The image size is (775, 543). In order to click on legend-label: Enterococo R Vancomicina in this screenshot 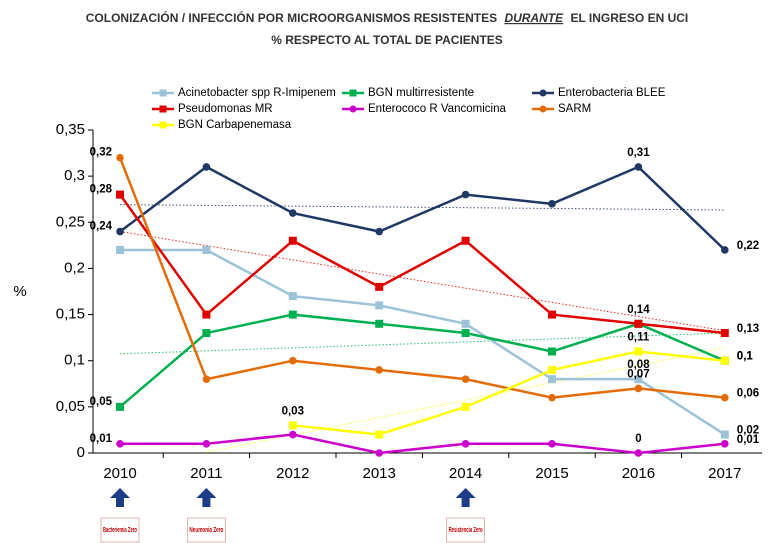, I will do `click(437, 109)`.